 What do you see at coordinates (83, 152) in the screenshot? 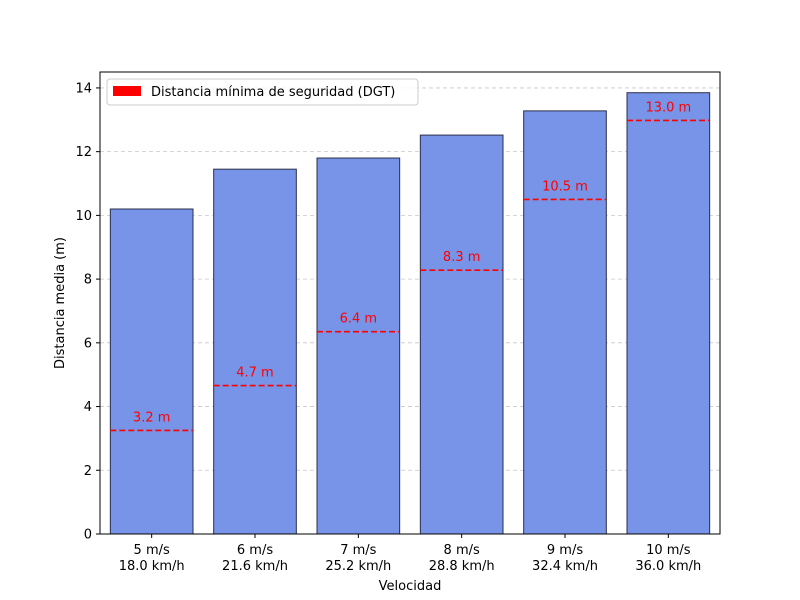
I see `y-tick-label: 12` at bounding box center [83, 152].